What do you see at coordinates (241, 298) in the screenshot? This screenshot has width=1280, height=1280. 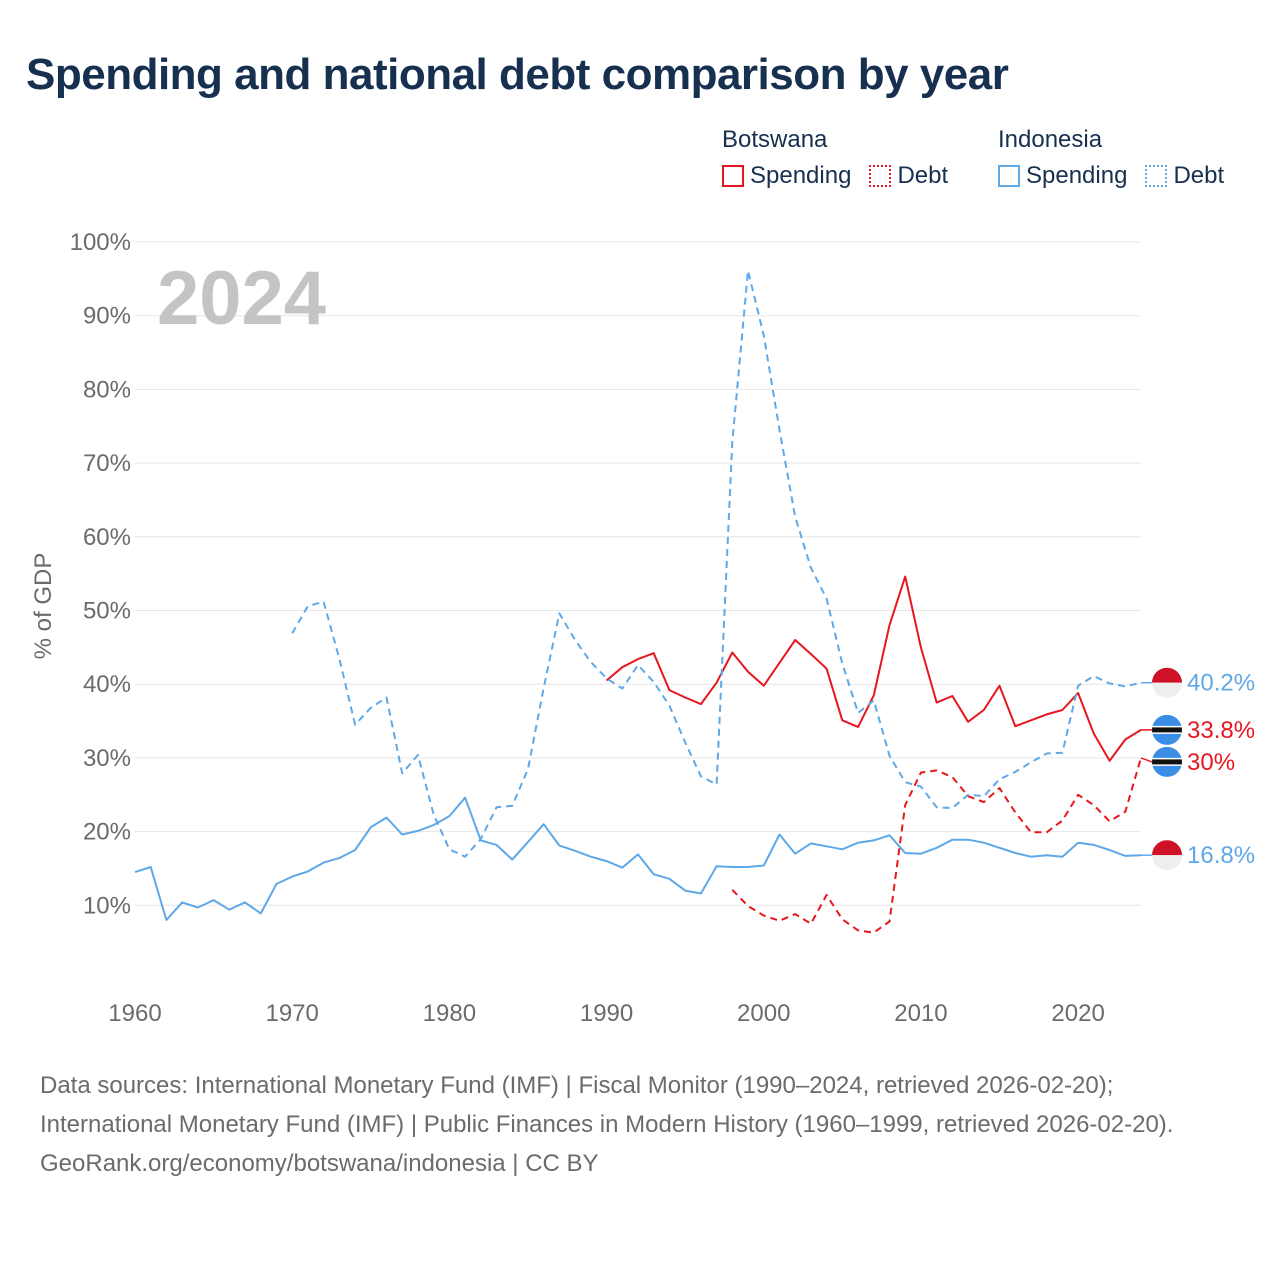 I see `year-watermark: 2024` at bounding box center [241, 298].